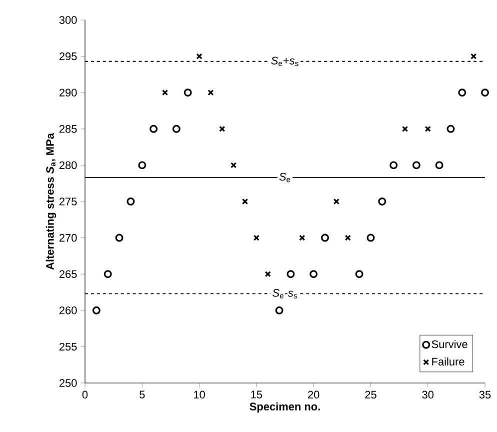  What do you see at coordinates (284, 177) in the screenshot?
I see `ref-line-label: S$_{e}$` at bounding box center [284, 177].